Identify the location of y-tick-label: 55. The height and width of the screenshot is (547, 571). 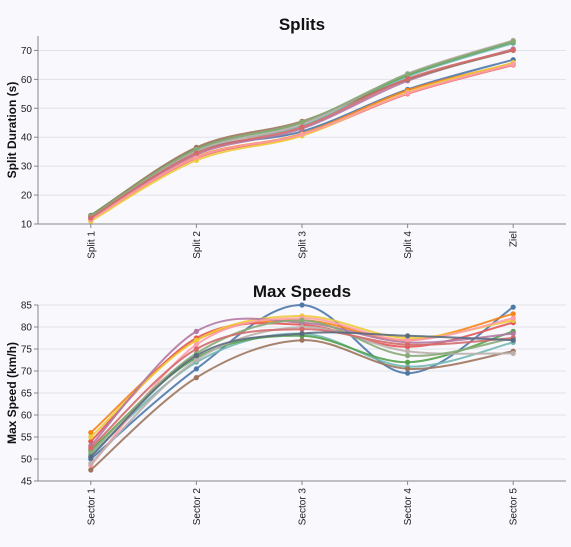
(27, 438).